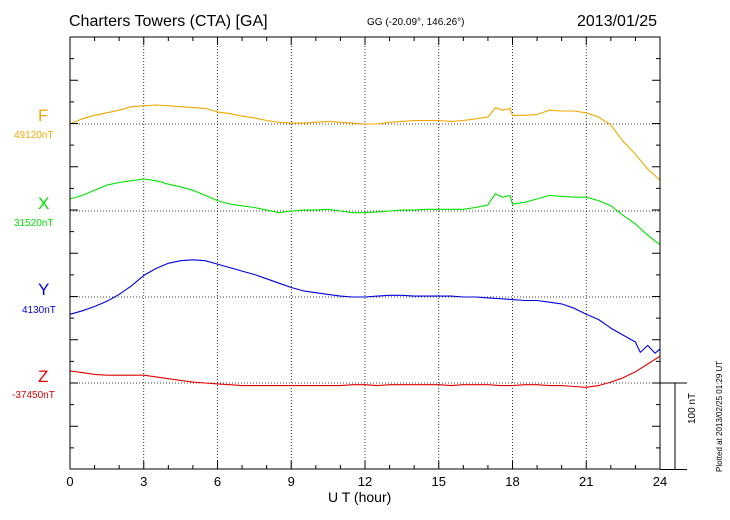  Describe the element at coordinates (33, 395) in the screenshot. I see `baseline-label-z: -37450nT` at that location.